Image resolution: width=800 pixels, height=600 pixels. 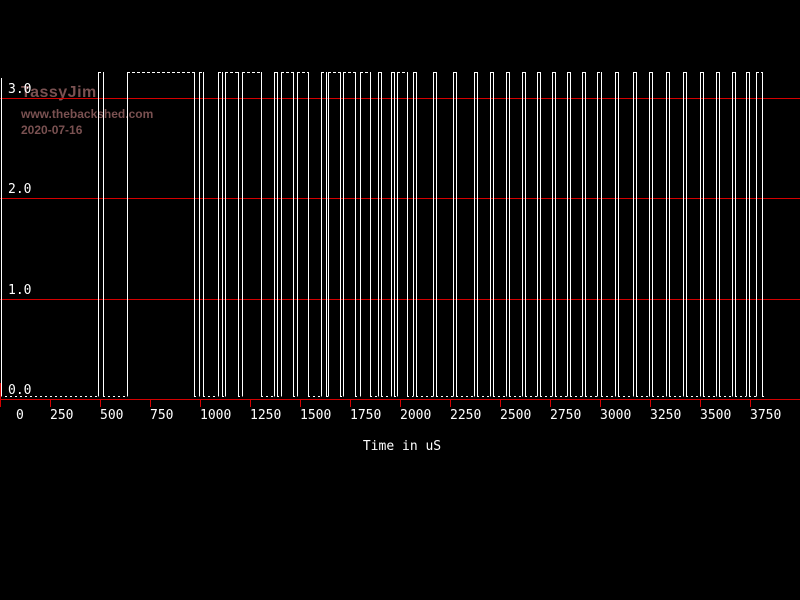 I want to click on x-tick-label: 3000, so click(x=615, y=415).